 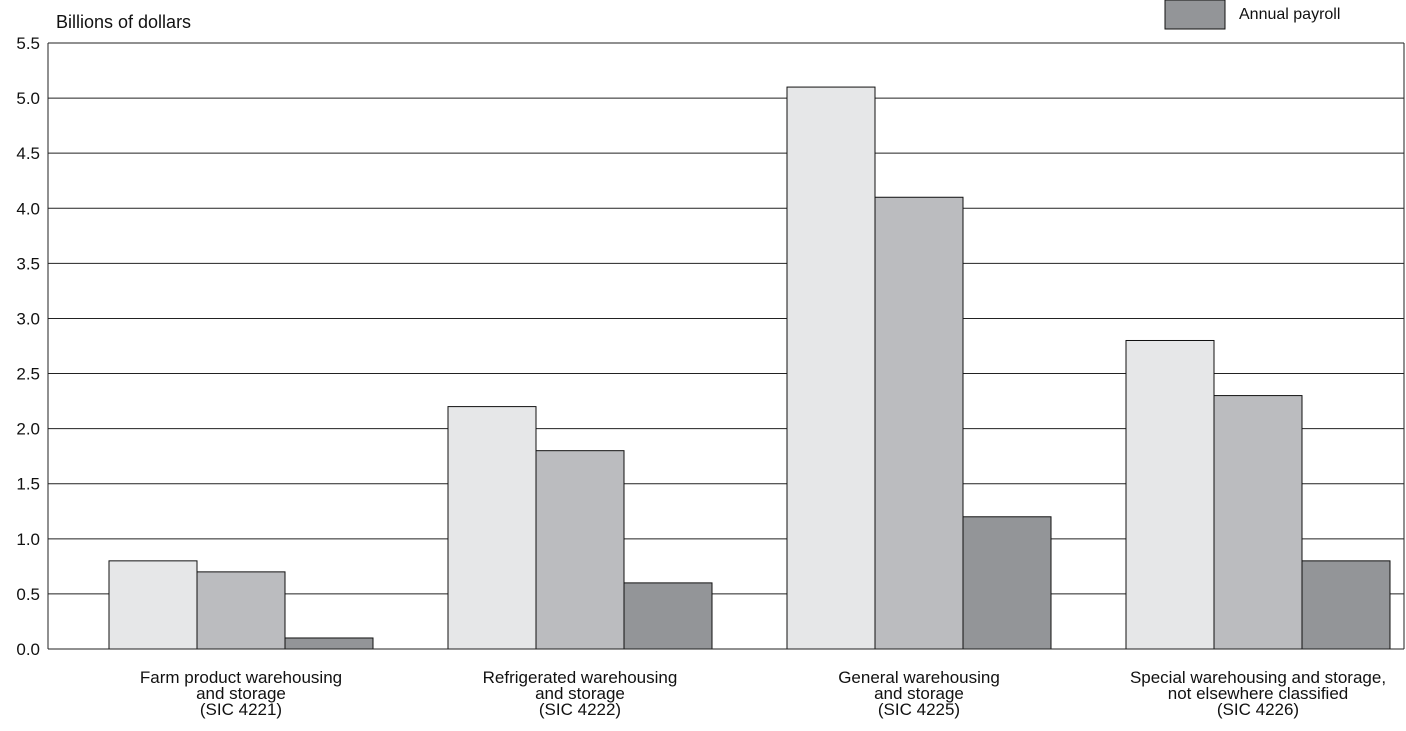 What do you see at coordinates (28, 263) in the screenshot?
I see `y-tick-label: 3.5` at bounding box center [28, 263].